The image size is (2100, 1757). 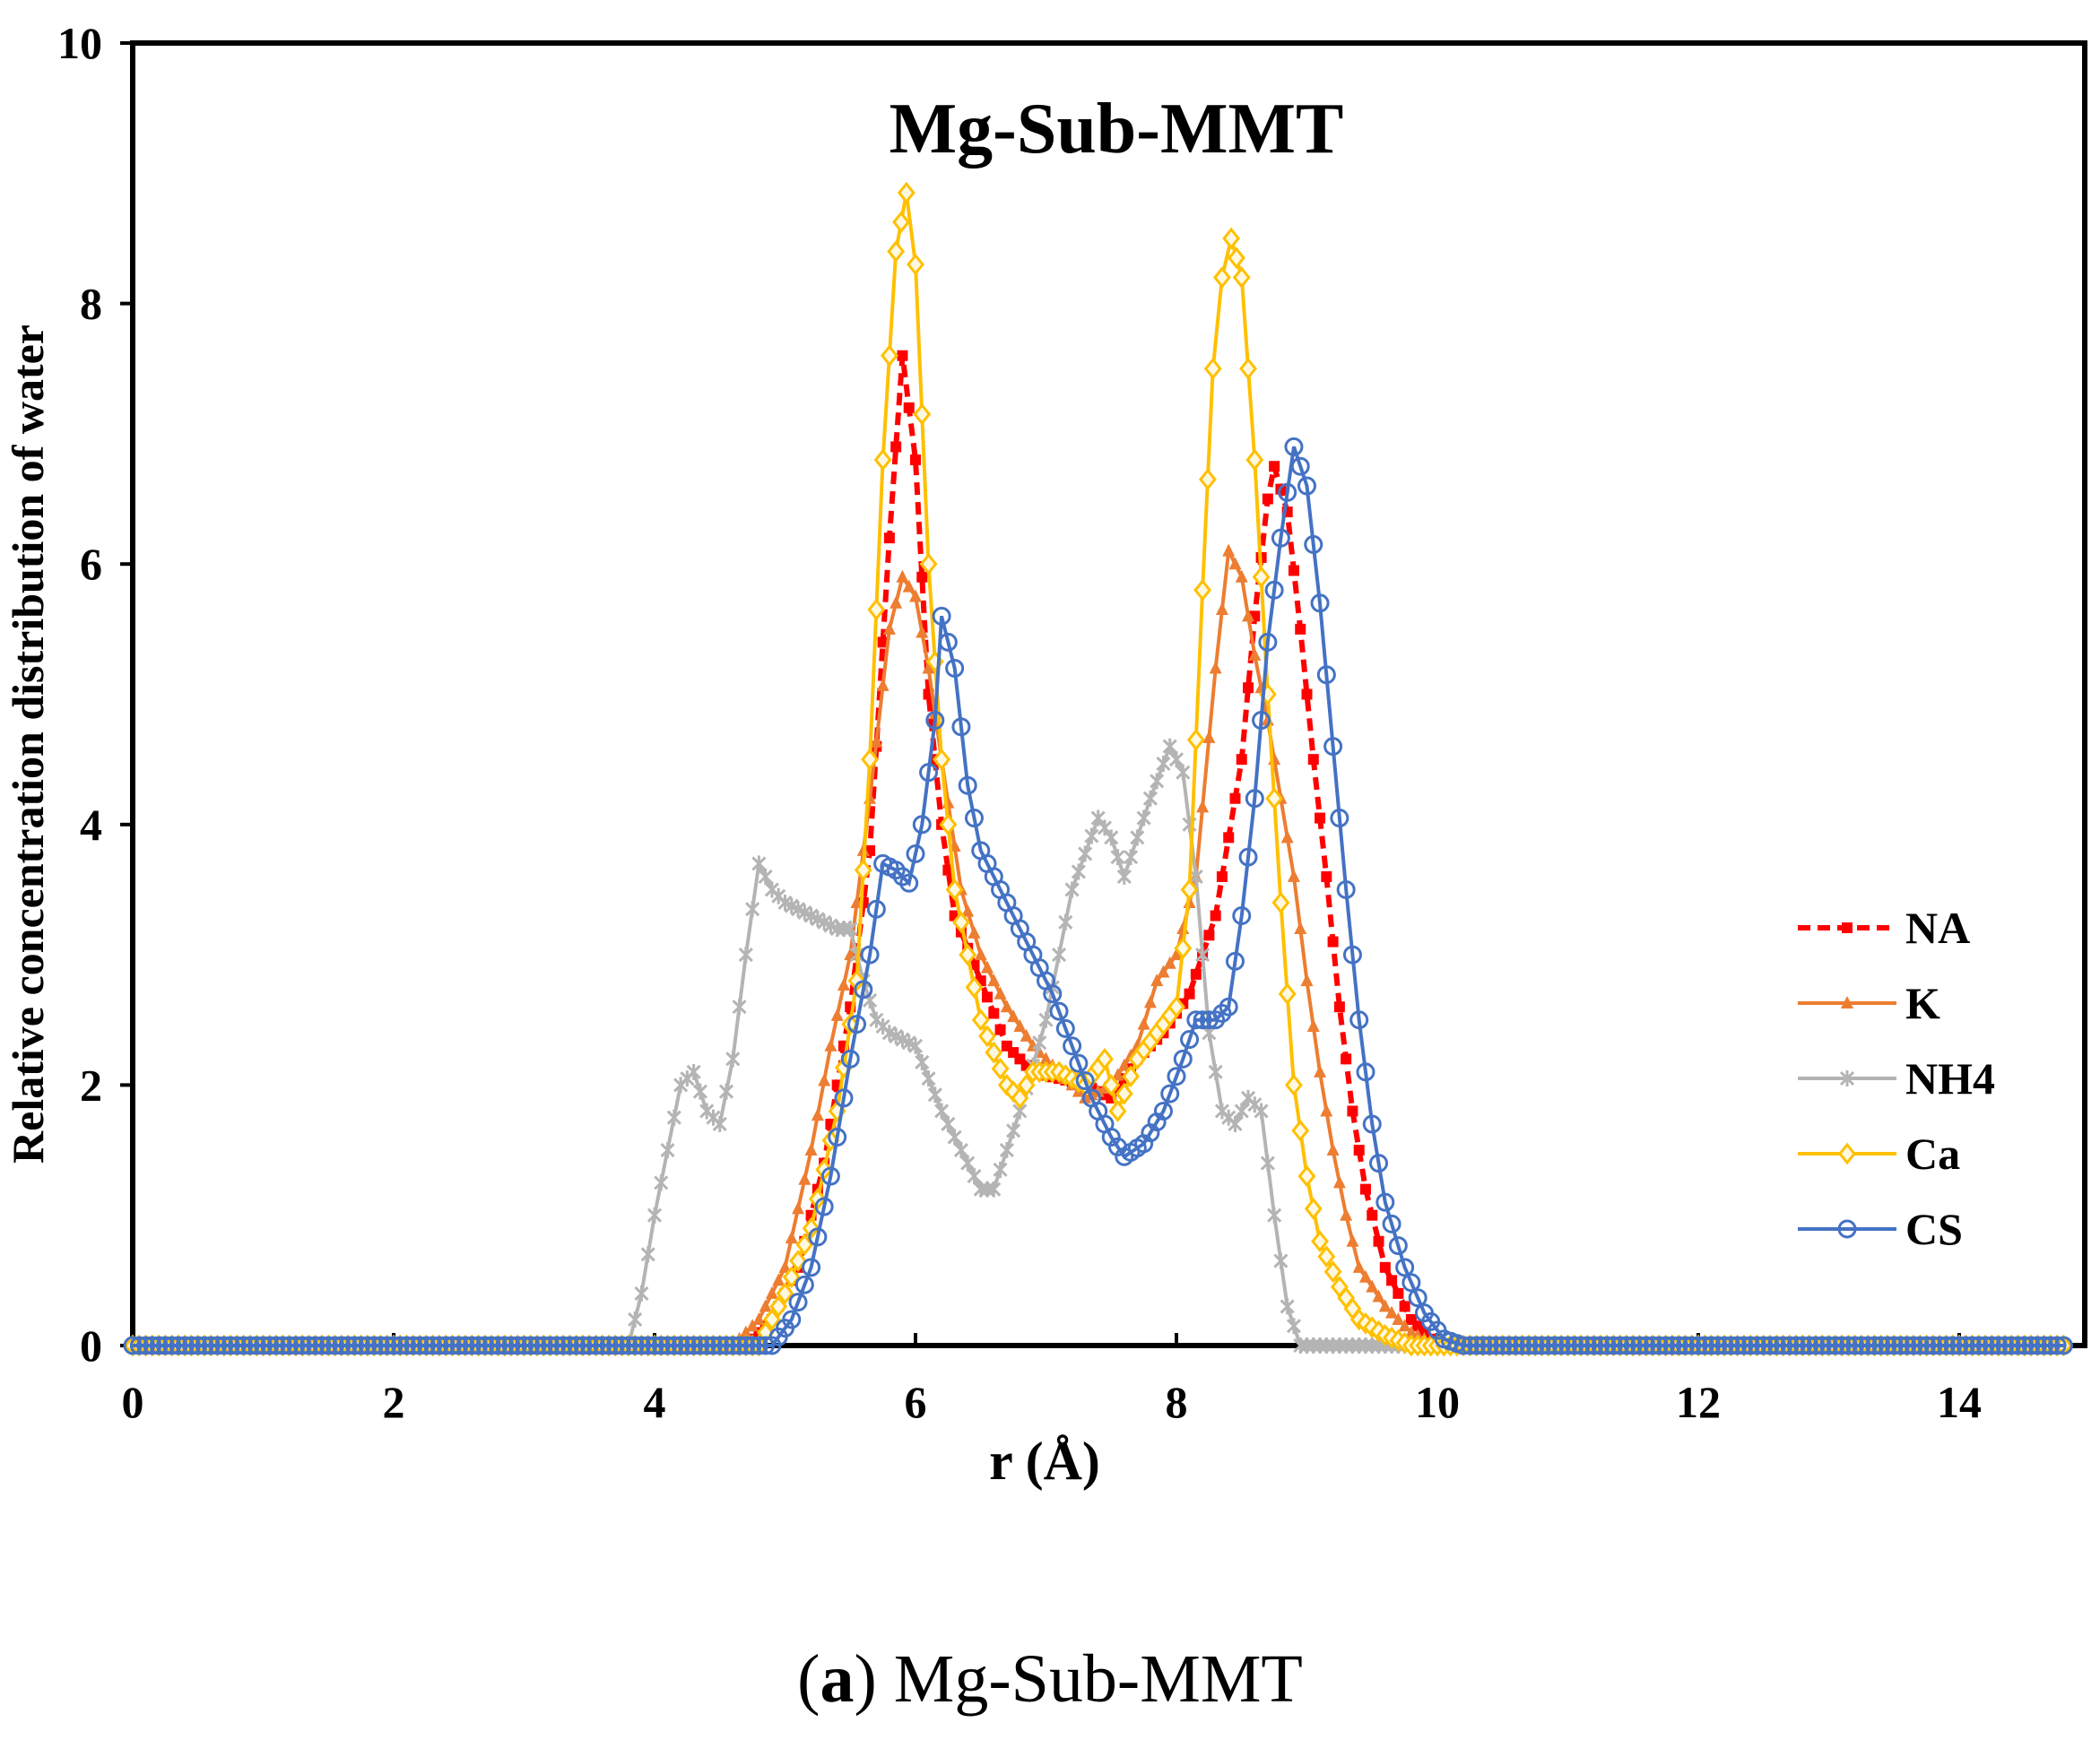 I want to click on y-tick-label: 0, so click(x=91, y=1345).